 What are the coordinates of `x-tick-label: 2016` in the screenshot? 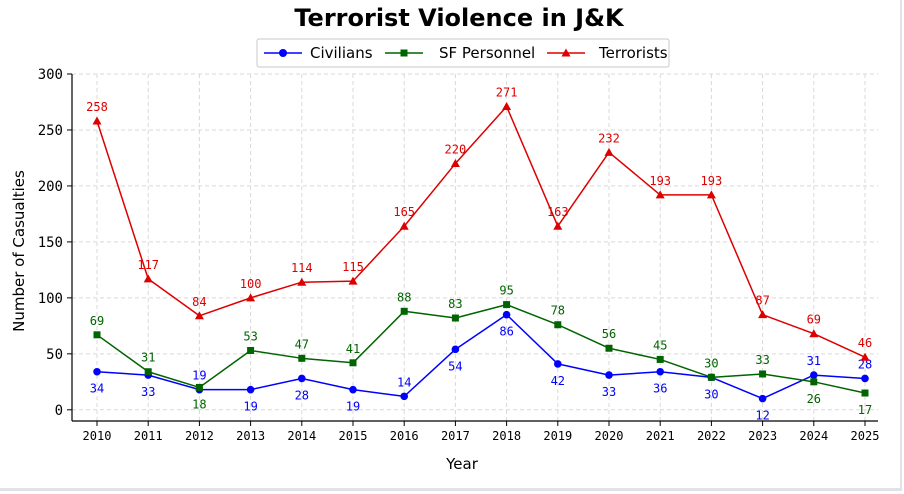 It's located at (404, 436).